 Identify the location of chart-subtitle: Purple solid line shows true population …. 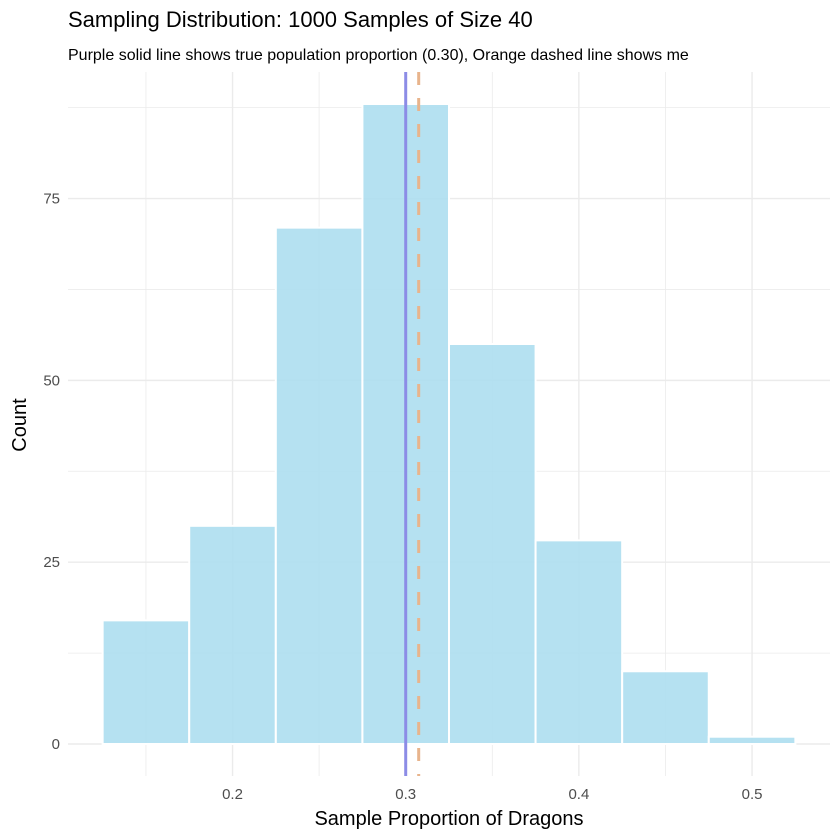
(378, 55).